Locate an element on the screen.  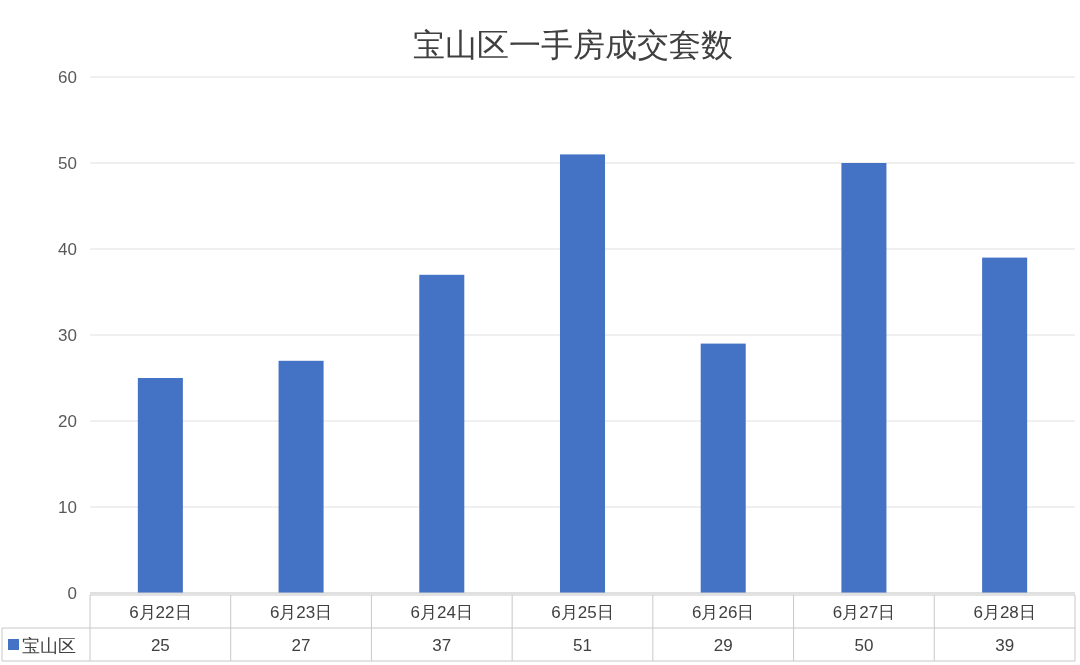
y-tick-label: 0 is located at coordinates (72, 593).